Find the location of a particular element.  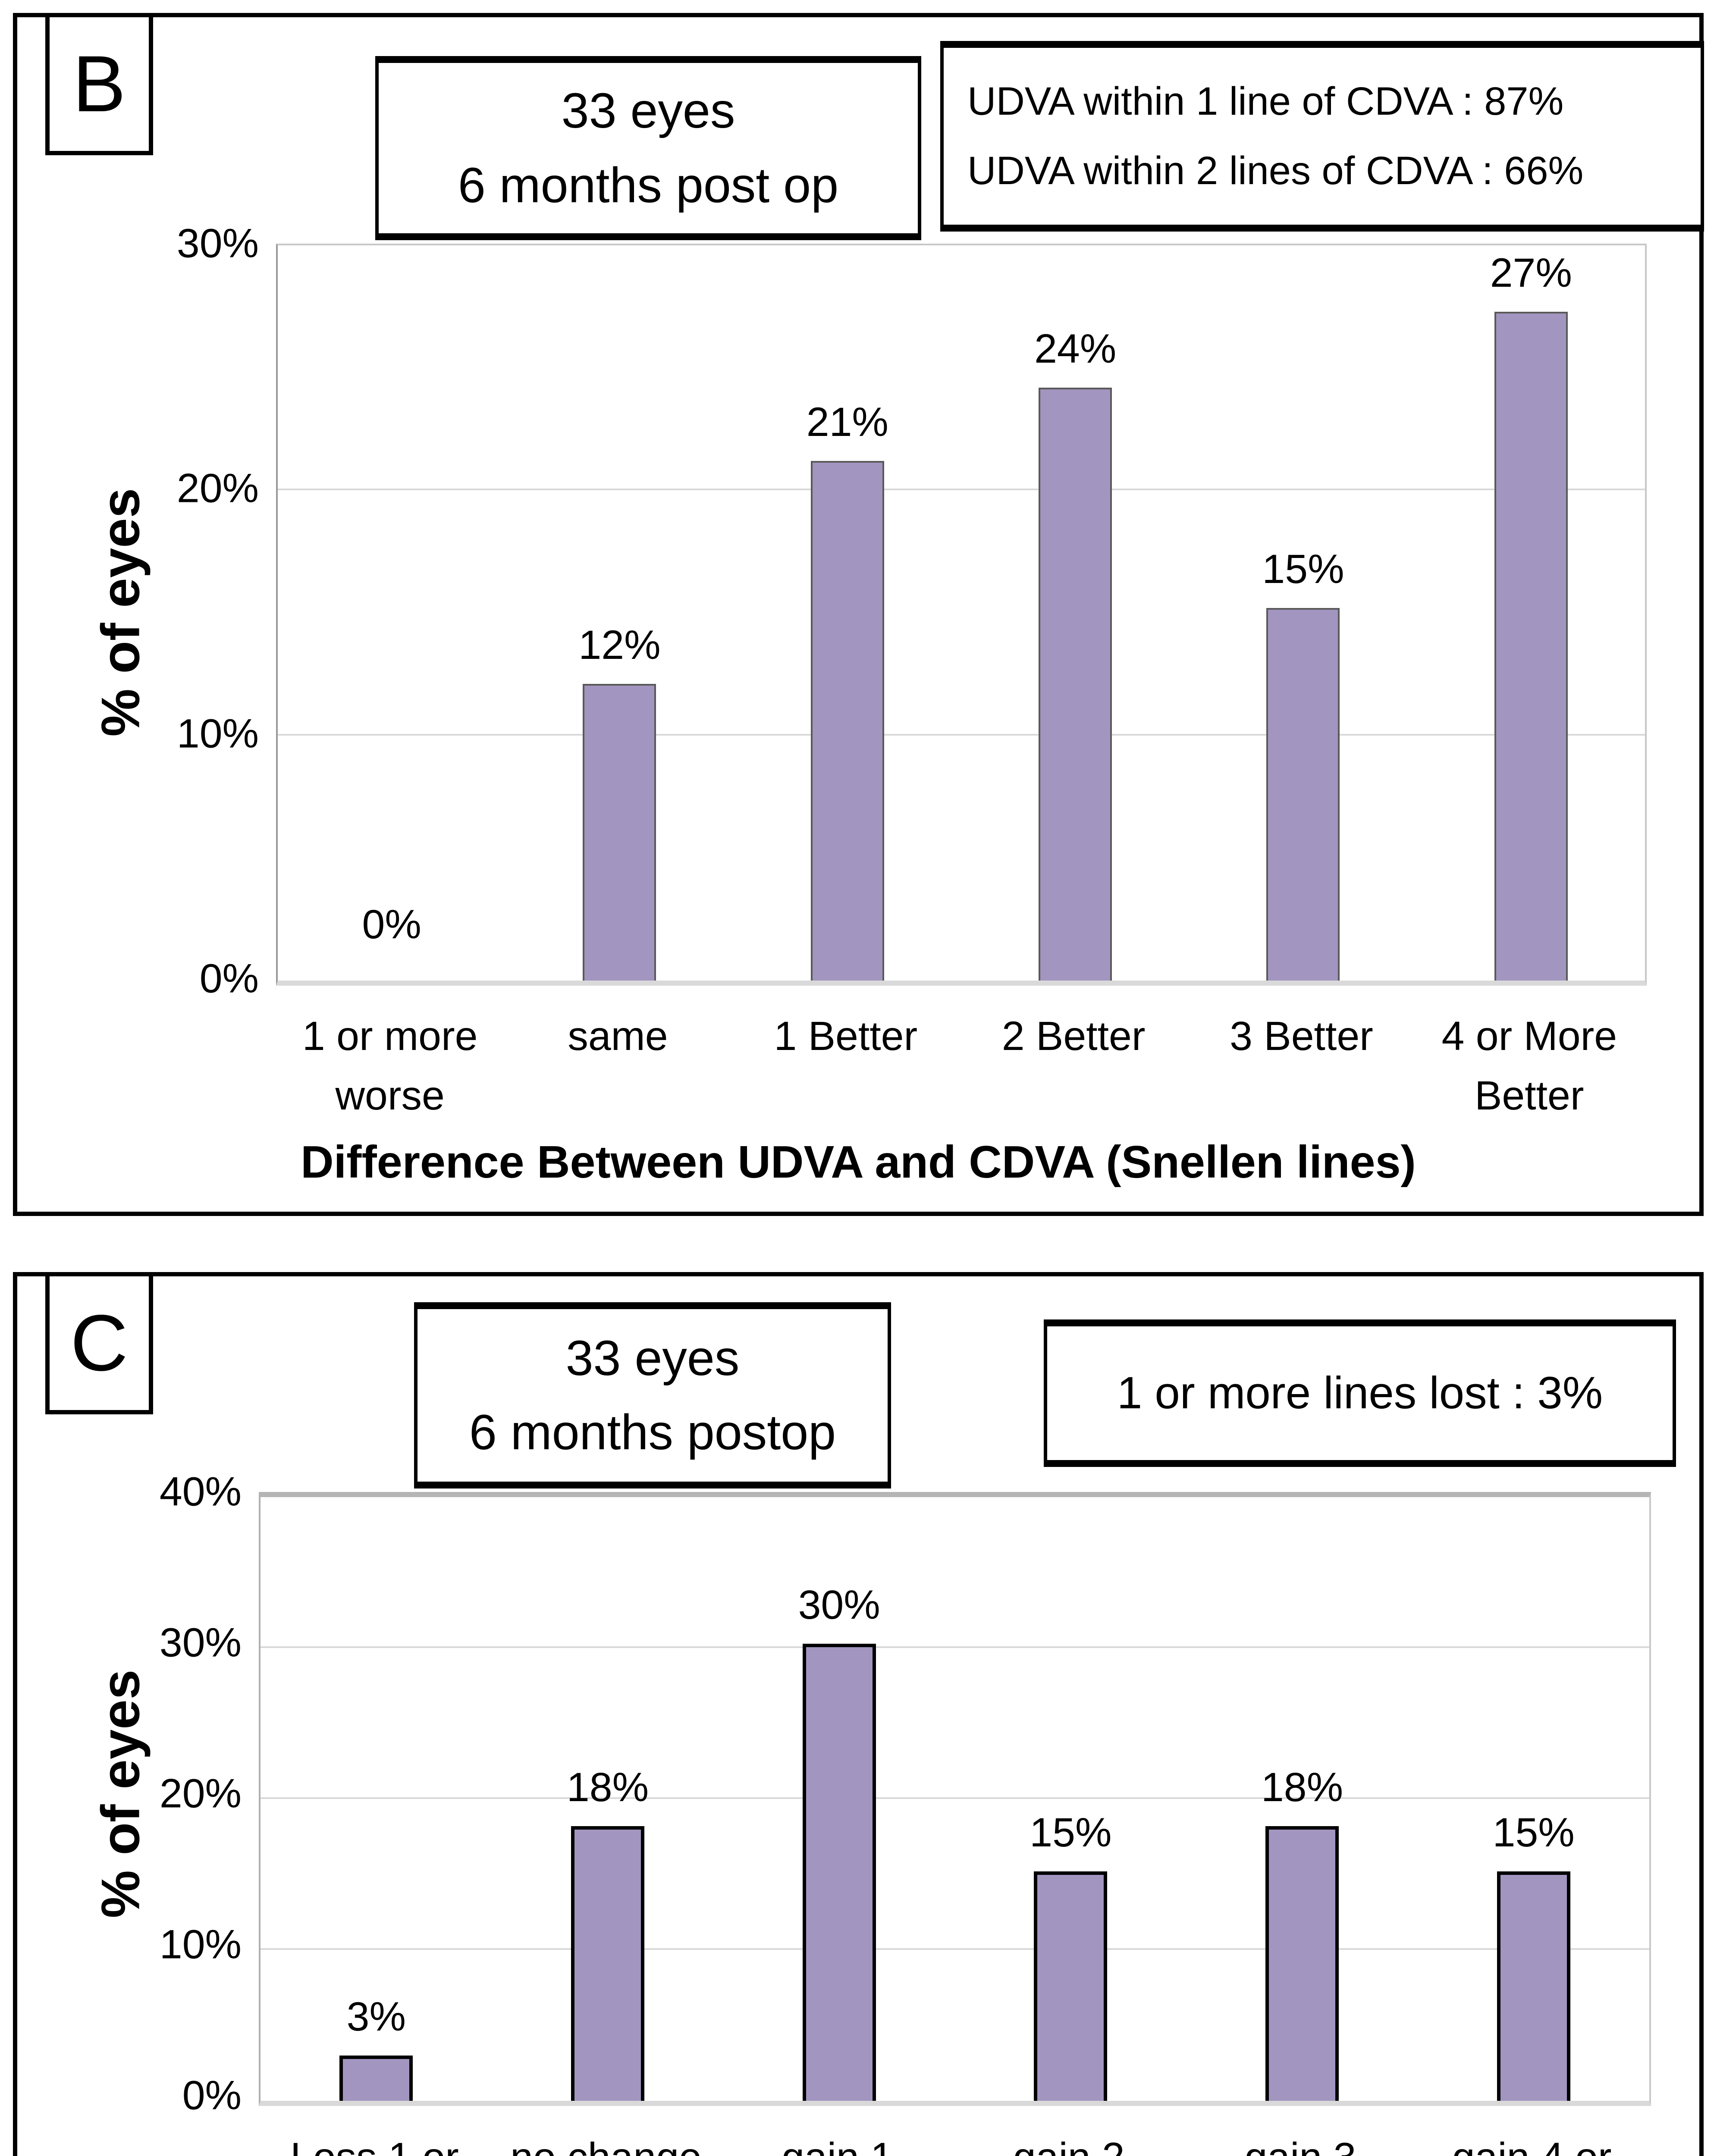

bar-value-label: 3% is located at coordinates (376, 2017).